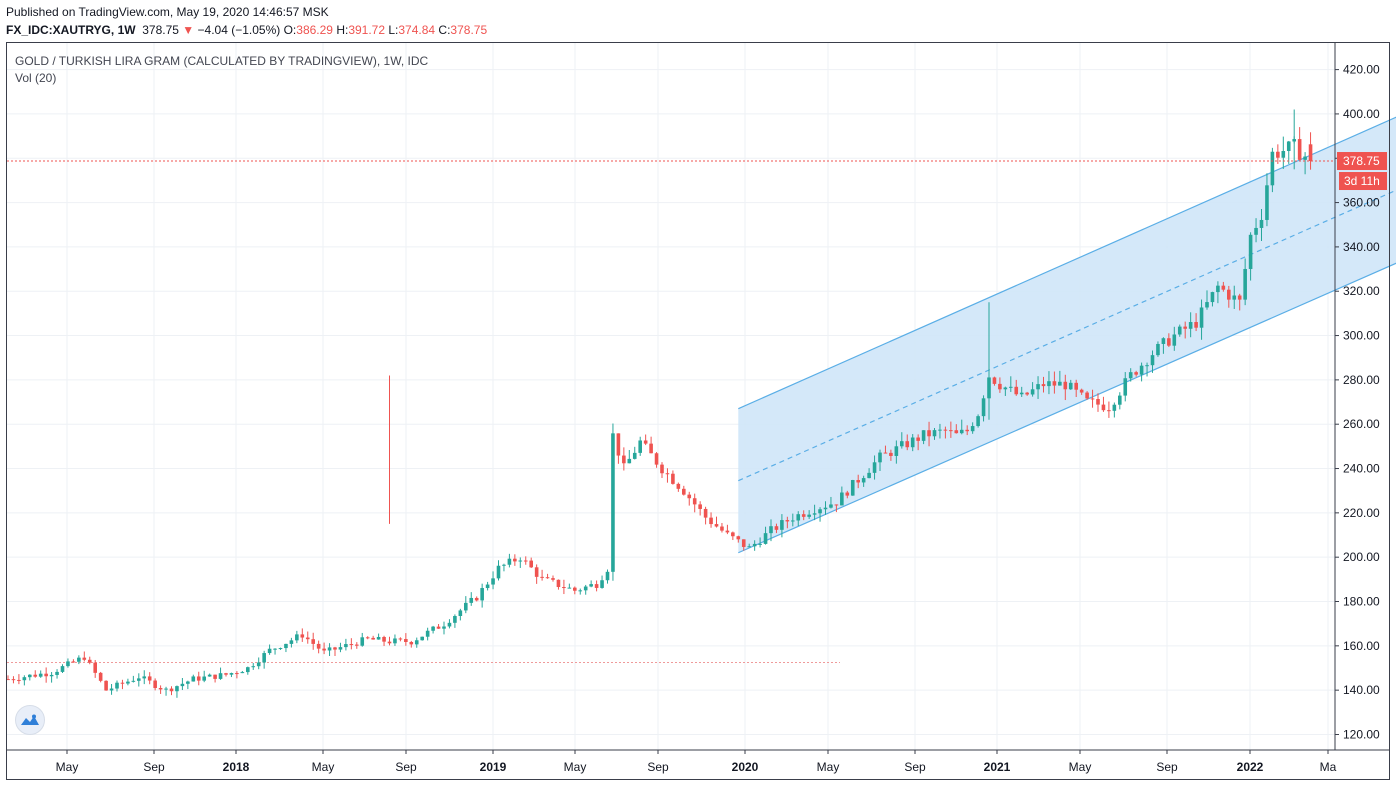 This screenshot has width=1396, height=786. What do you see at coordinates (1361, 336) in the screenshot?
I see `y-tick-label: 300.00` at bounding box center [1361, 336].